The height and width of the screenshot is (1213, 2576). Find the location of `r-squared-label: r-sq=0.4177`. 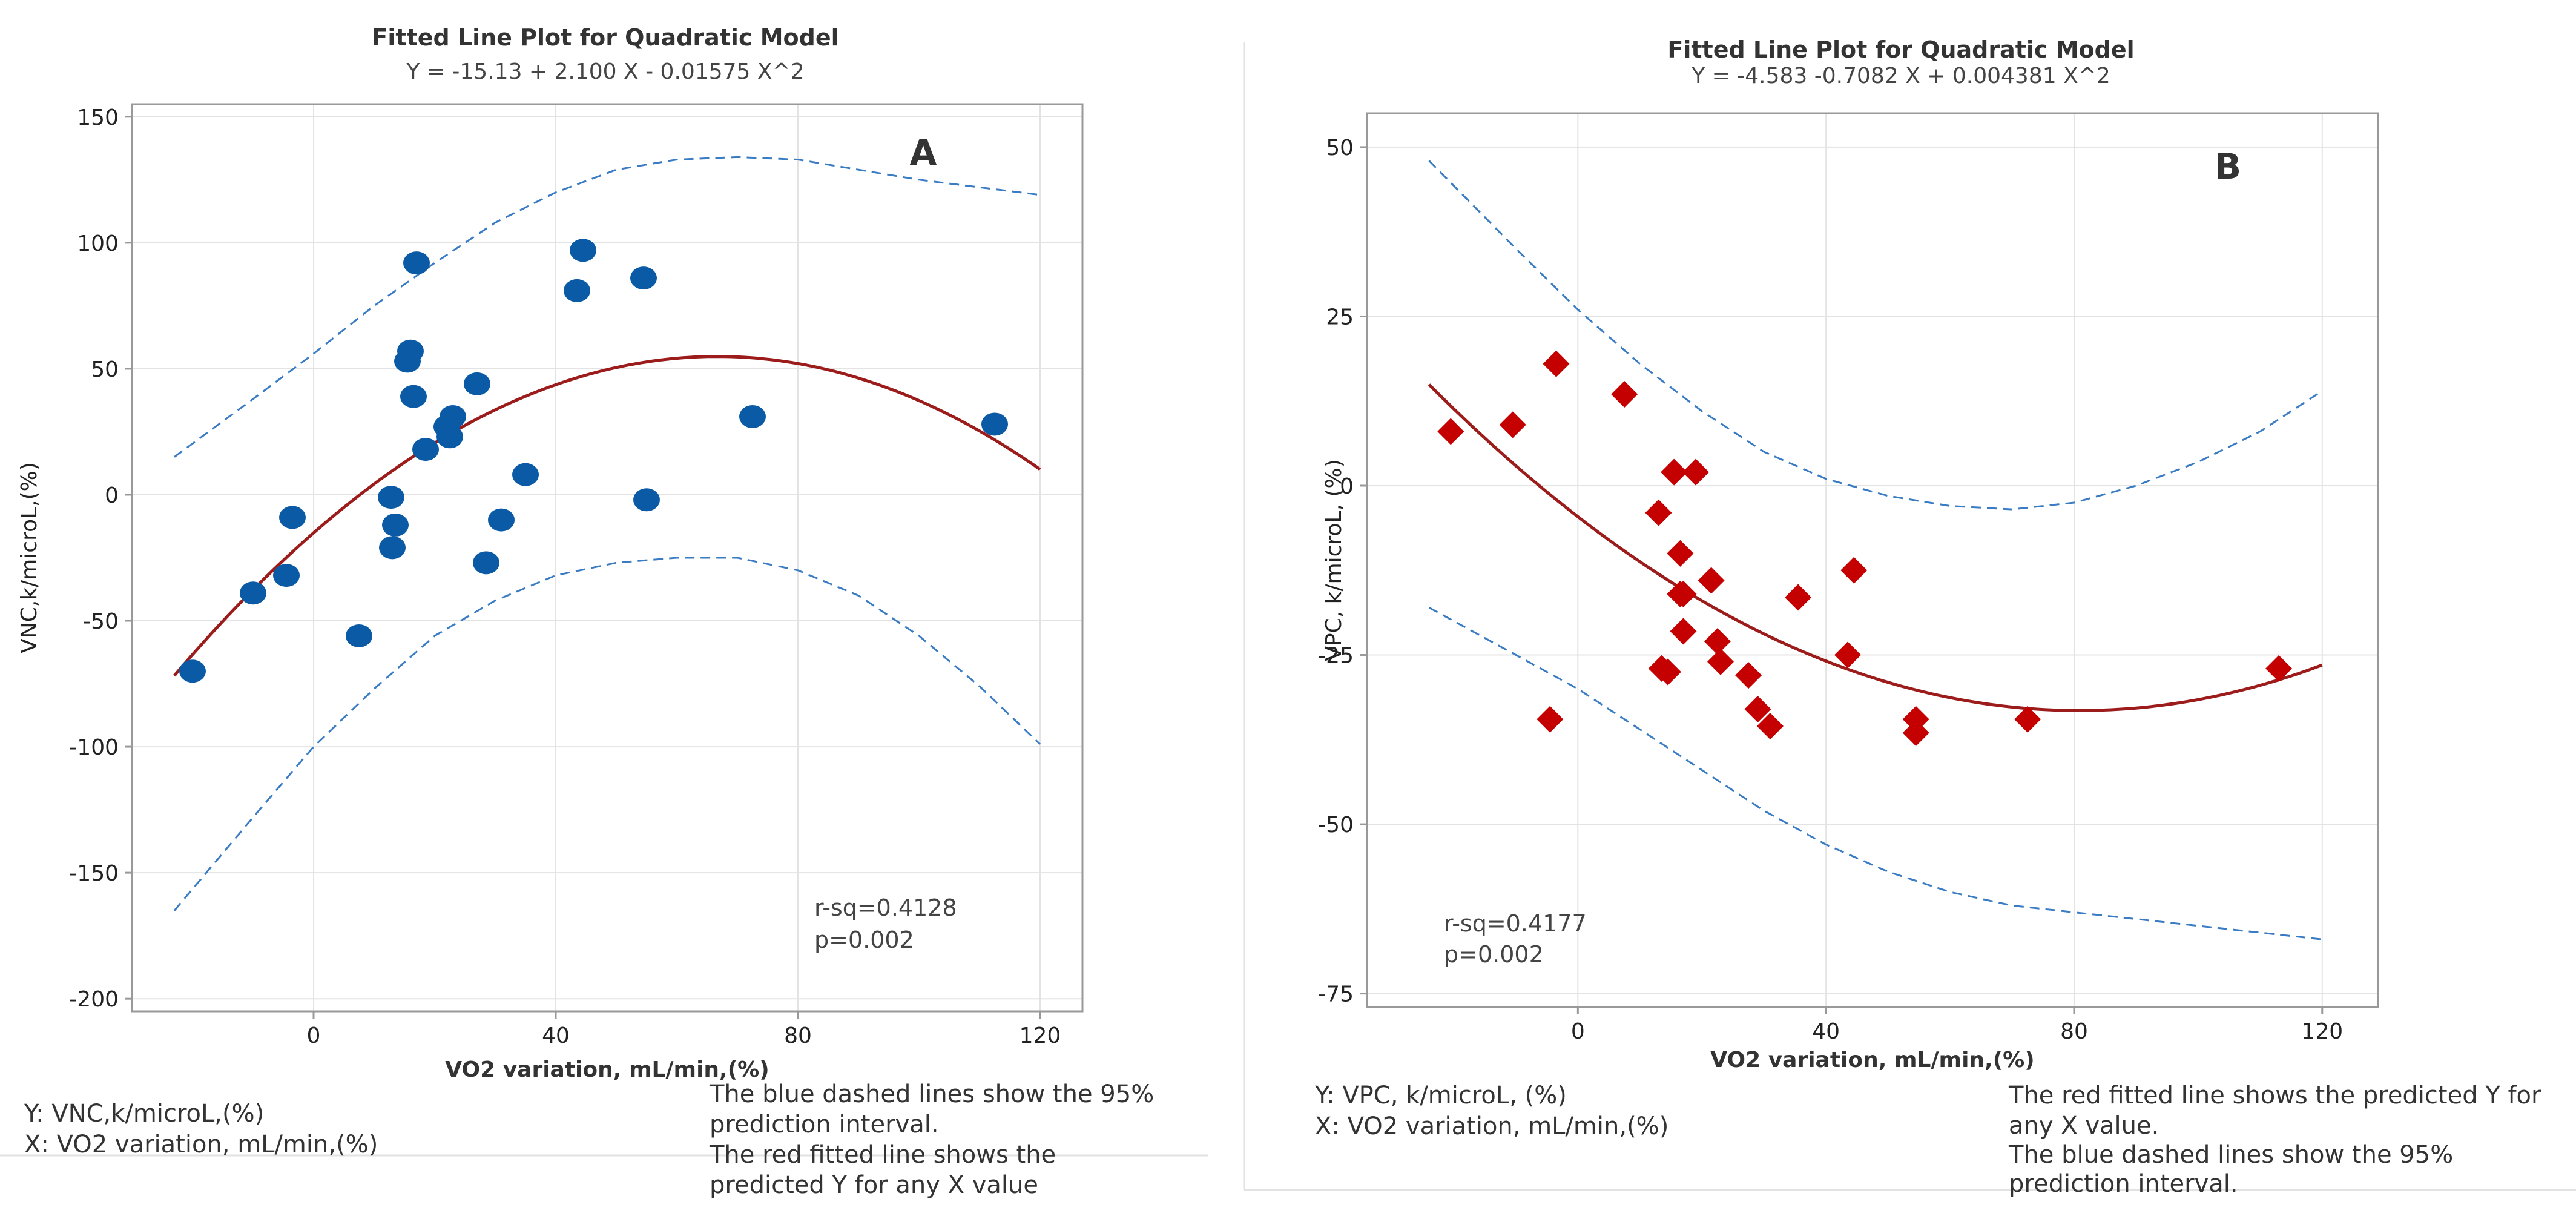

r-squared-label: r-sq=0.4177 is located at coordinates (1515, 923).